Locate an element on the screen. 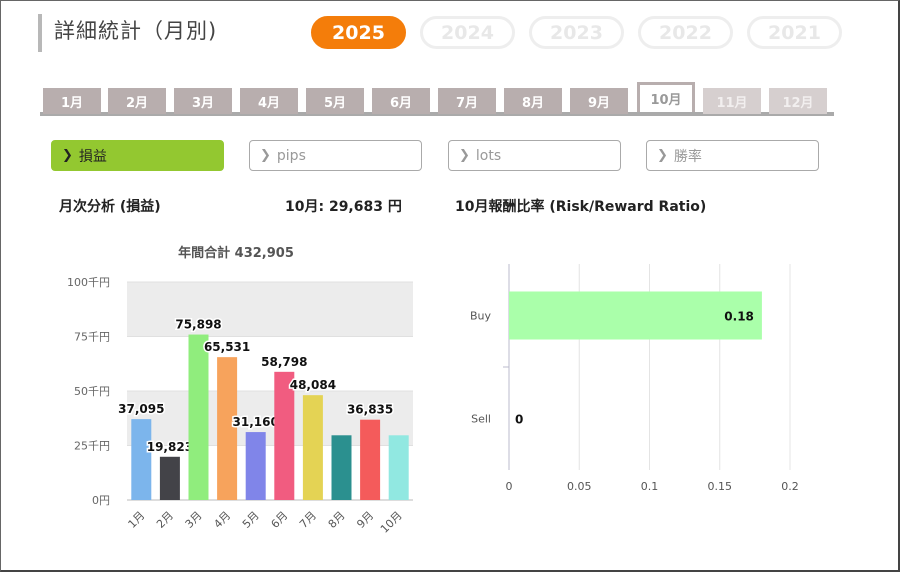 This screenshot has height=572, width=900. month-total-value: 10月: 29,683 円 is located at coordinates (343, 207).